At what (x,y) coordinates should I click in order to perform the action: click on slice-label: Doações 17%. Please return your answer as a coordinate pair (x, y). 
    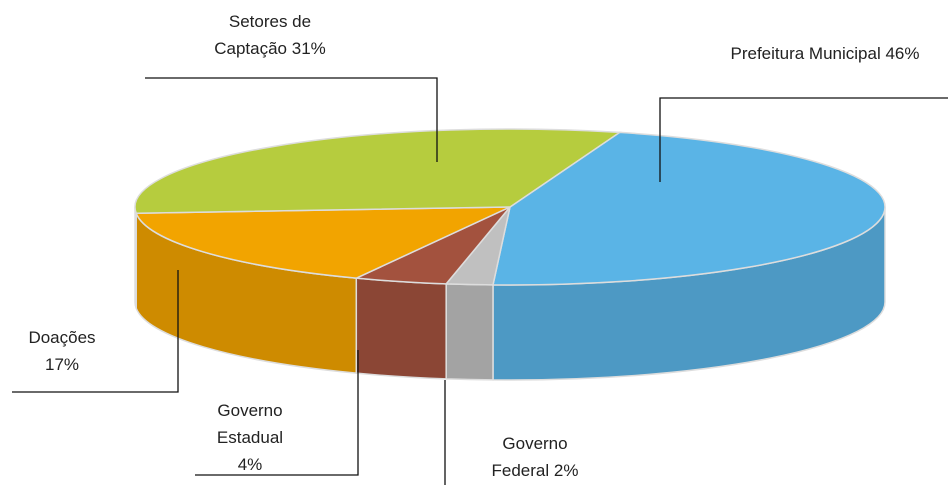
    Looking at the image, I should click on (62, 351).